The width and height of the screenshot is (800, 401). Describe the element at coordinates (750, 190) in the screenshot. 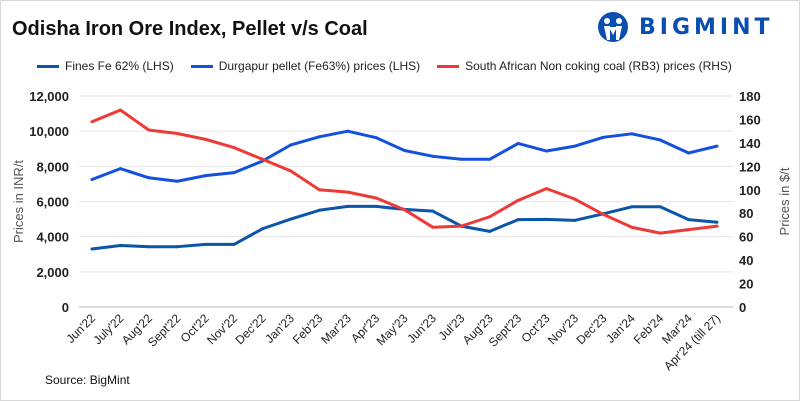

I see `y2-tick-label: 100` at that location.